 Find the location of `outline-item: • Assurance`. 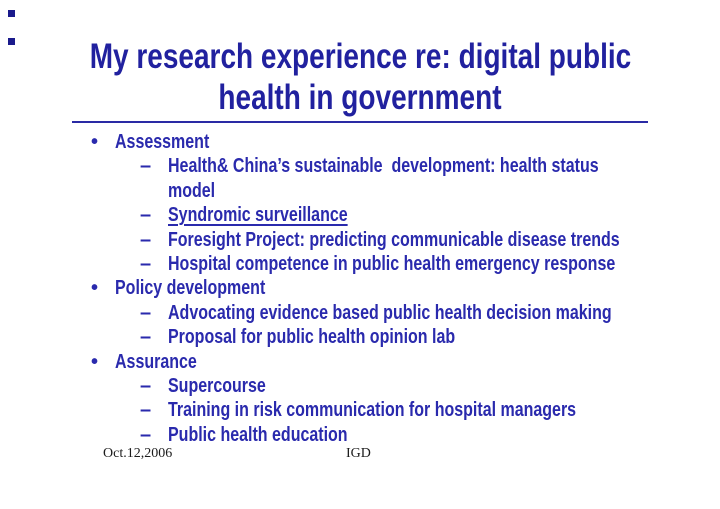

outline-item: • Assurance is located at coordinates (404, 362).